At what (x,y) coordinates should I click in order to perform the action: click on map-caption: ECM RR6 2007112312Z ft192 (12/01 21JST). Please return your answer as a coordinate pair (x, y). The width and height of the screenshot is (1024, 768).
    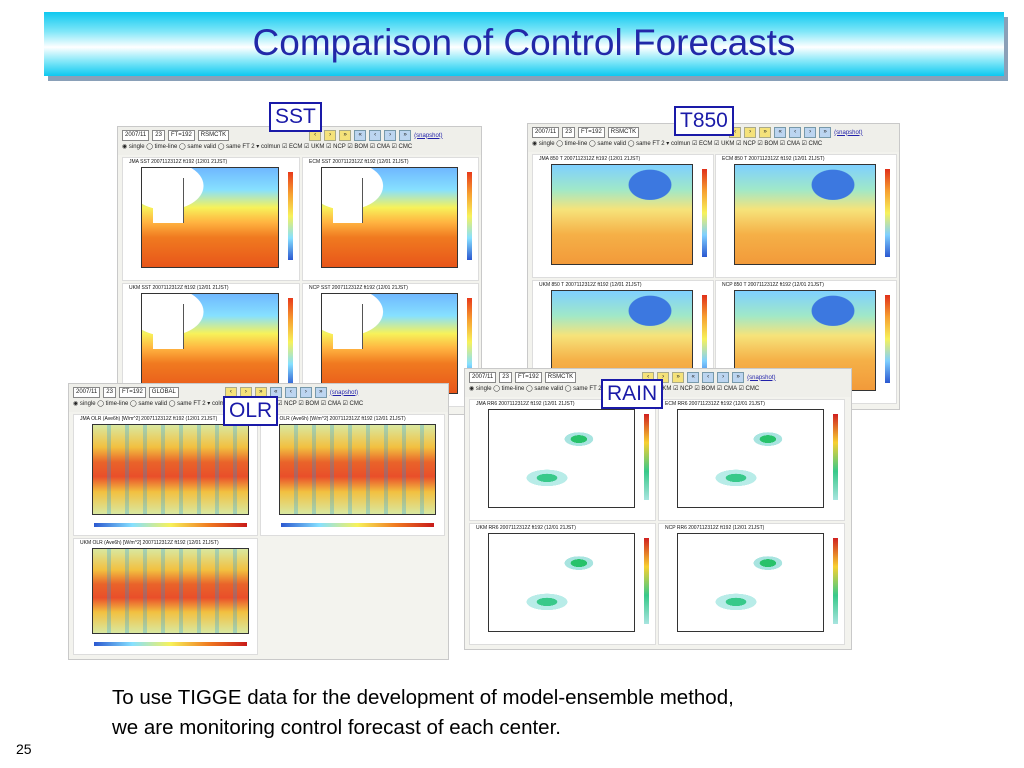
    Looking at the image, I should click on (715, 404).